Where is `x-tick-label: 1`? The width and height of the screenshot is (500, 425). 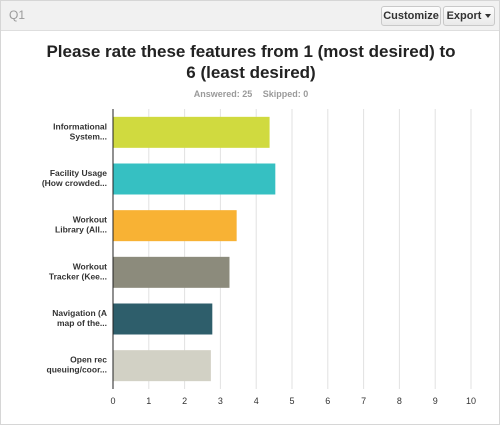 x-tick-label: 1 is located at coordinates (148, 401).